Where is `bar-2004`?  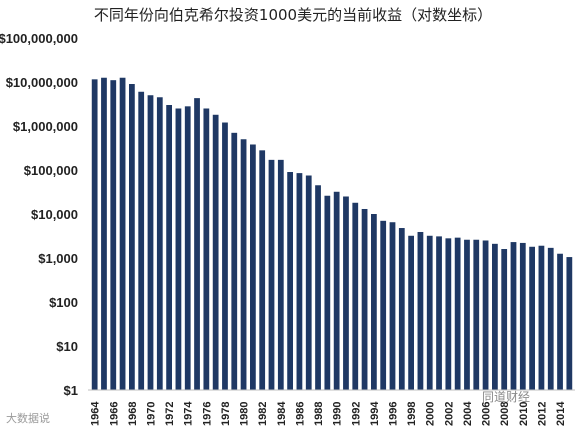
bar-2004 is located at coordinates (467, 314).